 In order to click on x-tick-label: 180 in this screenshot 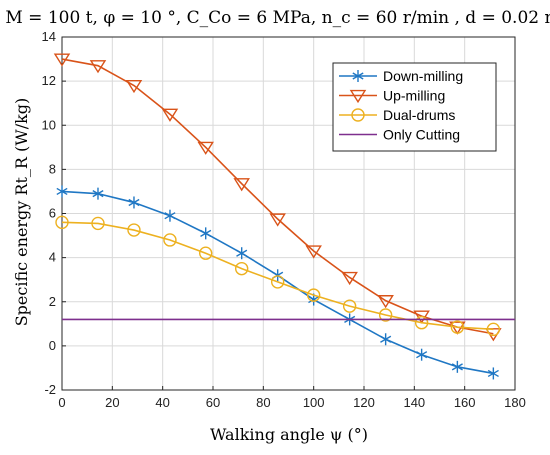, I will do `click(515, 402)`.